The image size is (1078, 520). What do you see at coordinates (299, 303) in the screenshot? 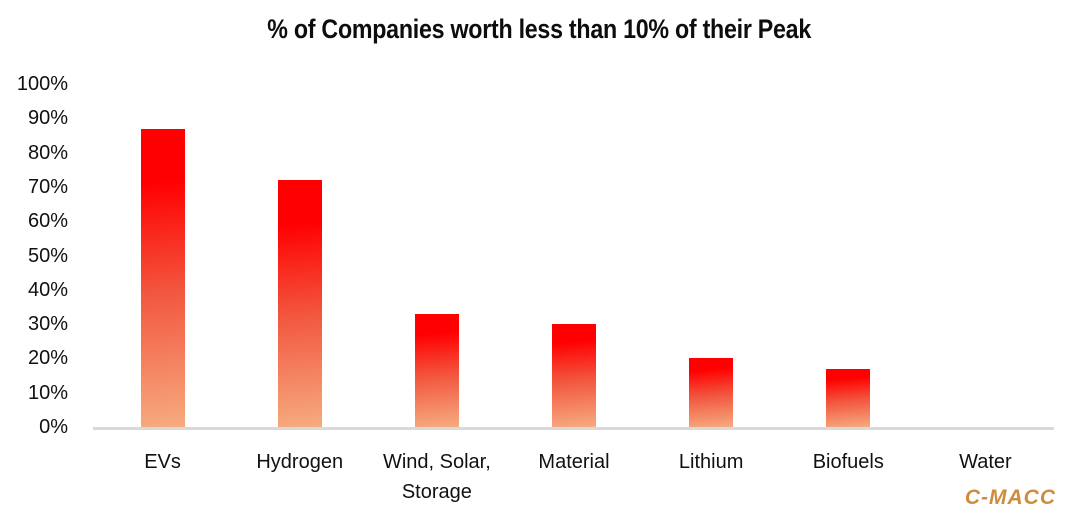
I see `bar-hydrogen` at bounding box center [299, 303].